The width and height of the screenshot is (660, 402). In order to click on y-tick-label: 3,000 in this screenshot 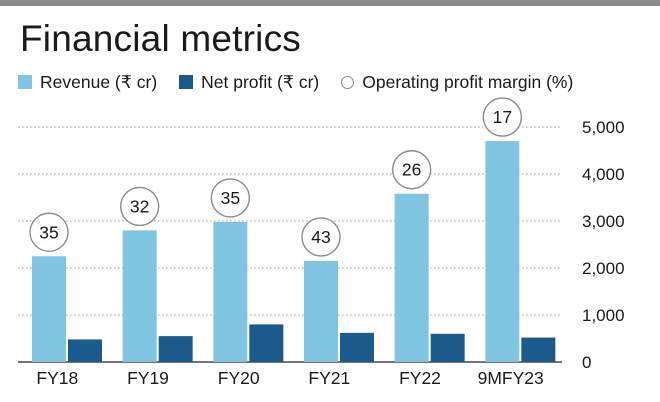, I will do `click(603, 221)`.